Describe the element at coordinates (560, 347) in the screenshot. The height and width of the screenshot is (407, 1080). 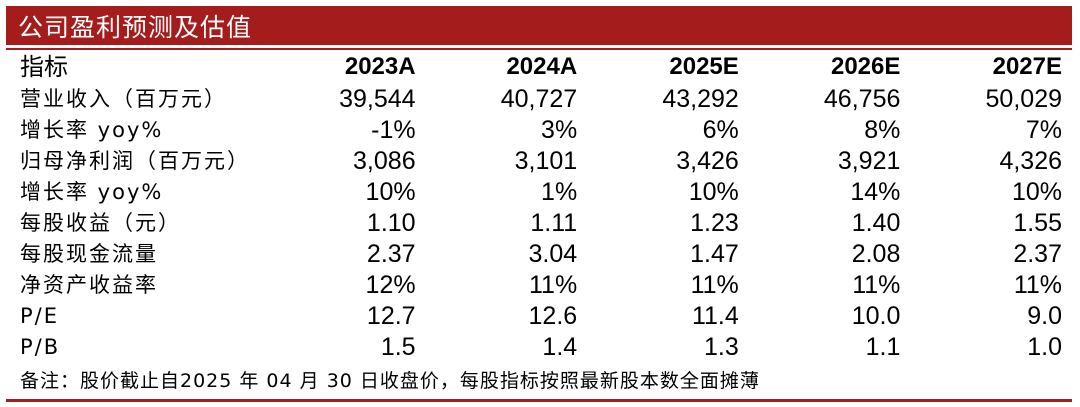
I see `metric-value-cell: 1.4` at that location.